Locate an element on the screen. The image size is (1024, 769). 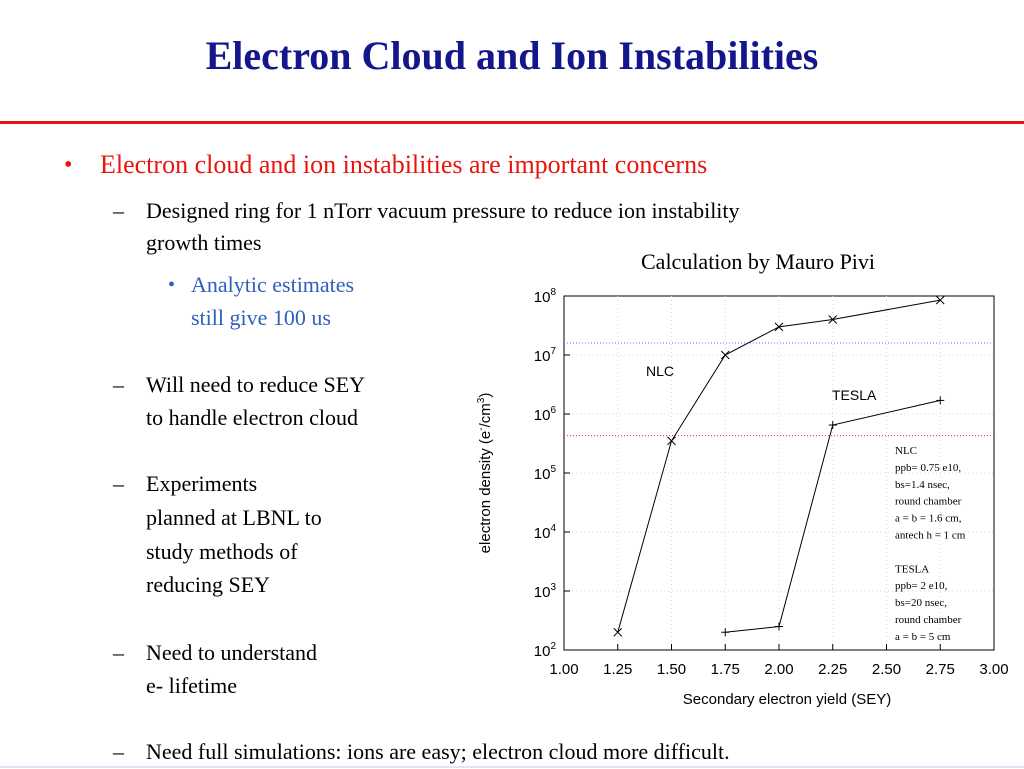
x-tick-label: 2.25 is located at coordinates (832, 669).